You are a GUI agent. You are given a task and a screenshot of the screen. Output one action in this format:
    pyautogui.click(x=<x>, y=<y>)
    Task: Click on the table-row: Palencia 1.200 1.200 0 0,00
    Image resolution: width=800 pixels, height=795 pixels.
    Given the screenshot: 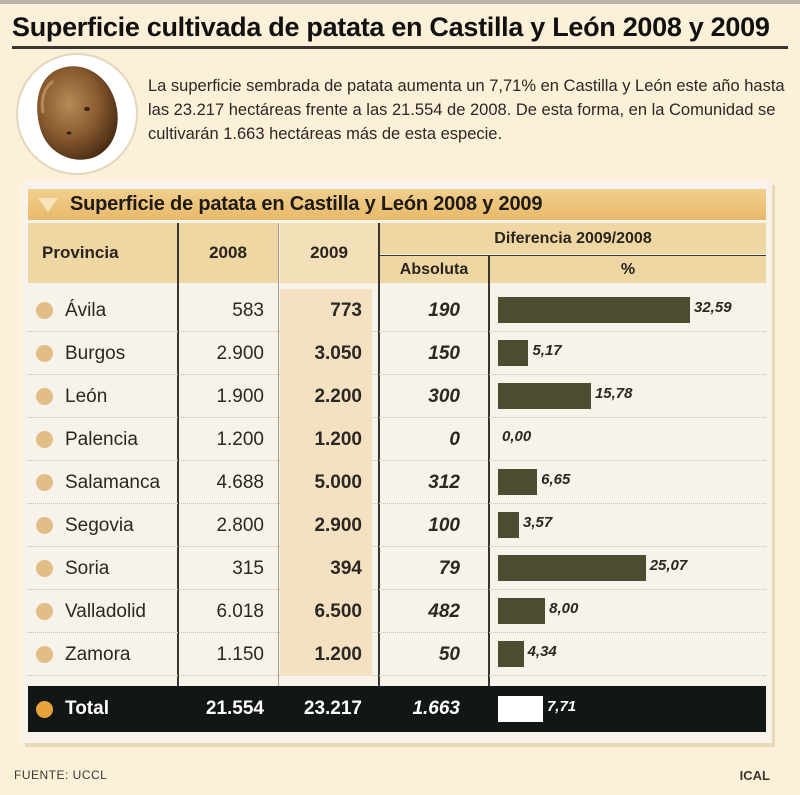 What is the action you would take?
    pyautogui.click(x=397, y=439)
    